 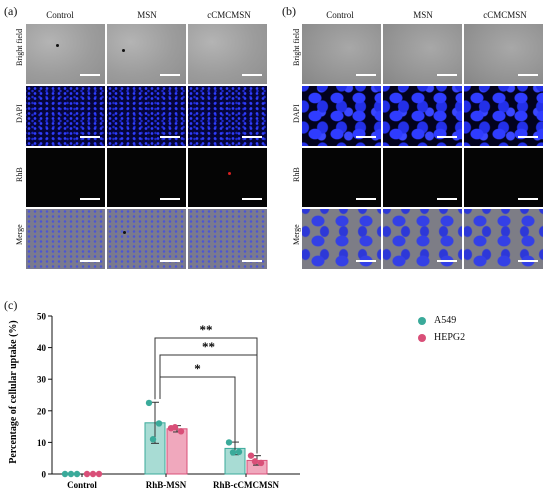 I want to click on panel-a-col-control: Control, so click(x=60, y=15).